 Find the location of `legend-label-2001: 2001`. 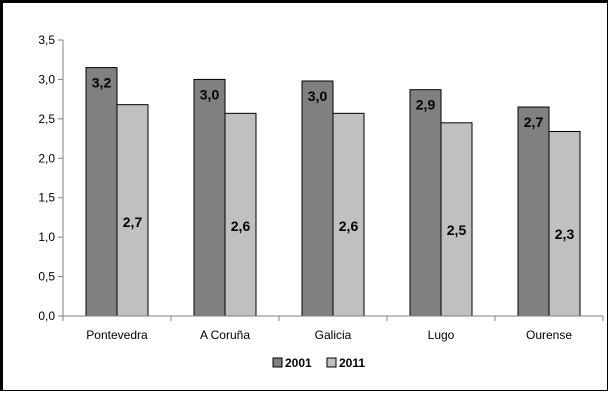

legend-label-2001: 2001 is located at coordinates (298, 363).